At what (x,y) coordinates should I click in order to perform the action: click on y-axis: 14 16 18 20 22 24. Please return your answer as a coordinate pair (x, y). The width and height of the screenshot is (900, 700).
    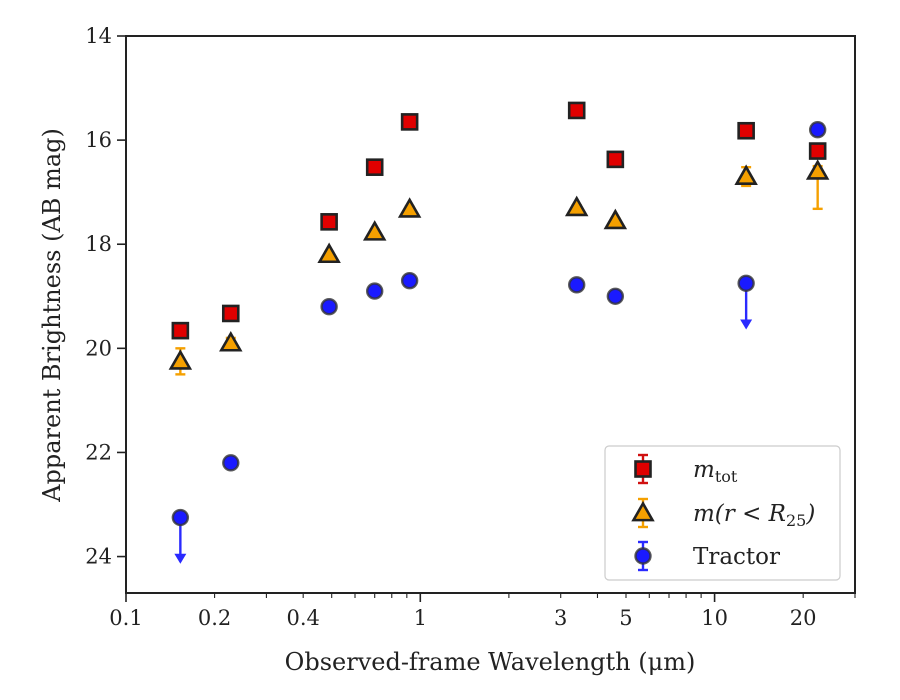
    Looking at the image, I should click on (105, 296).